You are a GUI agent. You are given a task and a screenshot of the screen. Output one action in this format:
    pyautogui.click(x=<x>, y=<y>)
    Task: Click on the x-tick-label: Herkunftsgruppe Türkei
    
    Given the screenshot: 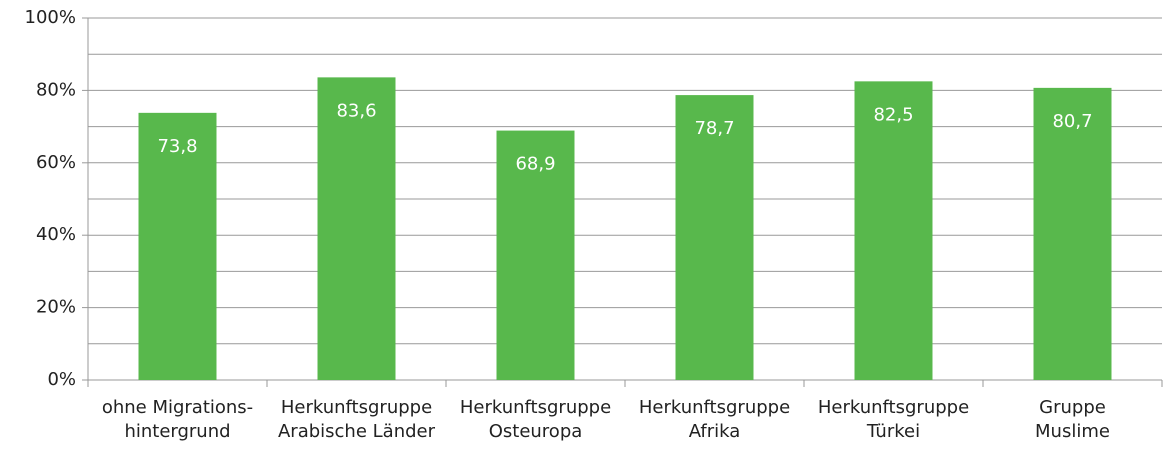 What is the action you would take?
    pyautogui.click(x=893, y=419)
    